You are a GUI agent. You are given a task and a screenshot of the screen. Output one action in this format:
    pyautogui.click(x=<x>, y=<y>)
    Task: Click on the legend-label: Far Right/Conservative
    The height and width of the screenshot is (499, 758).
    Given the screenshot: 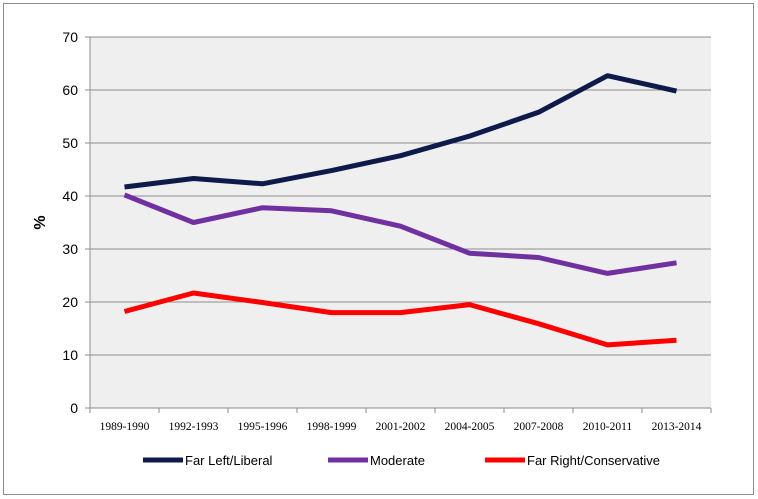 What is the action you would take?
    pyautogui.click(x=593, y=460)
    